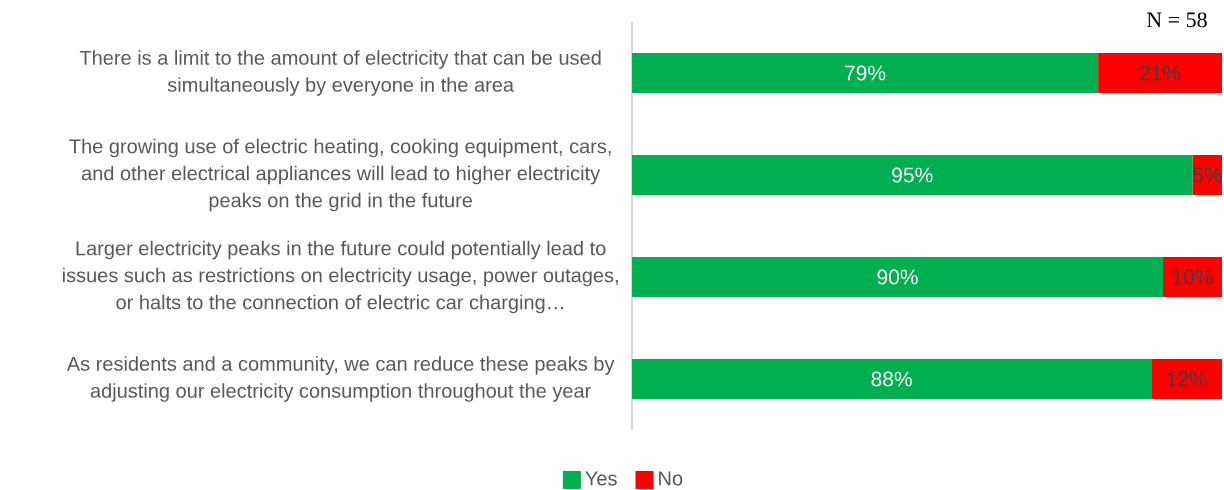 The height and width of the screenshot is (490, 1224). I want to click on data-label: 10%, so click(1193, 277).